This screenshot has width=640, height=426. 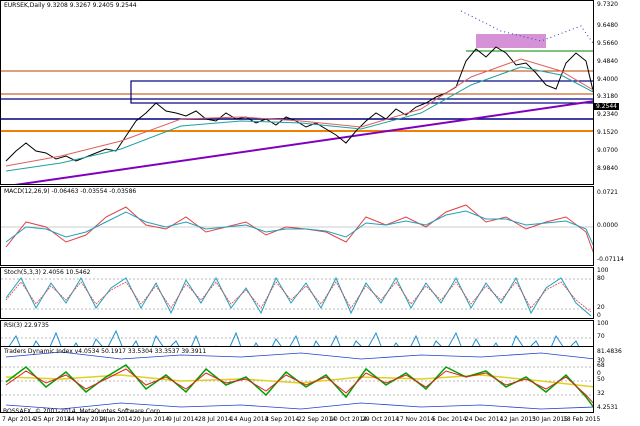 I want to click on price-tick: 9.3180, so click(x=607, y=96).